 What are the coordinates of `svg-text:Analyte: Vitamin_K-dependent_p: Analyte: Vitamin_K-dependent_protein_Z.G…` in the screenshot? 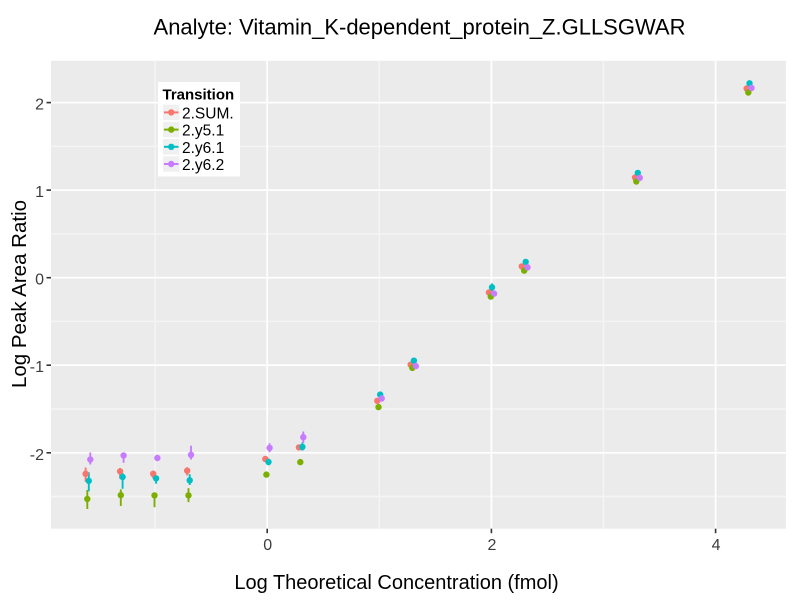 It's located at (420, 27).